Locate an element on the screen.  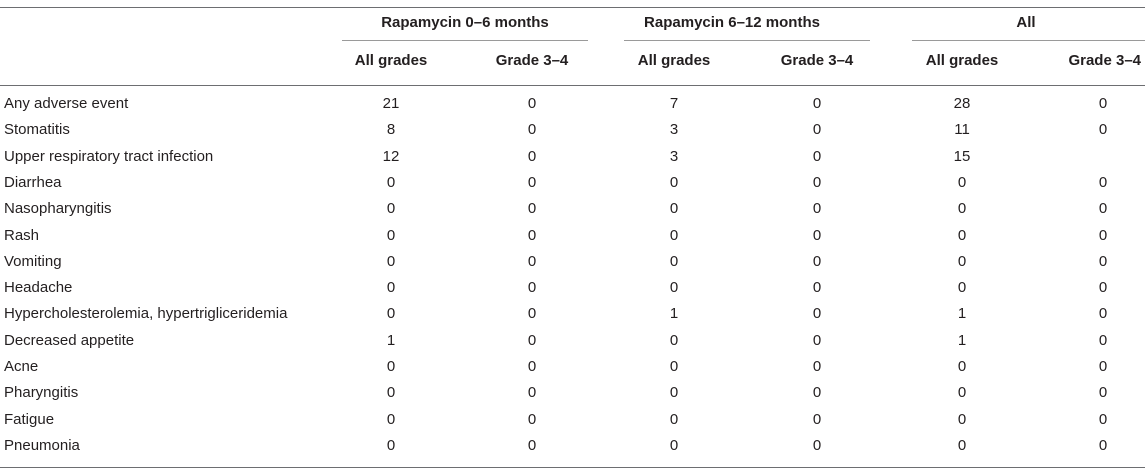
table-cell: 15 is located at coordinates (962, 156).